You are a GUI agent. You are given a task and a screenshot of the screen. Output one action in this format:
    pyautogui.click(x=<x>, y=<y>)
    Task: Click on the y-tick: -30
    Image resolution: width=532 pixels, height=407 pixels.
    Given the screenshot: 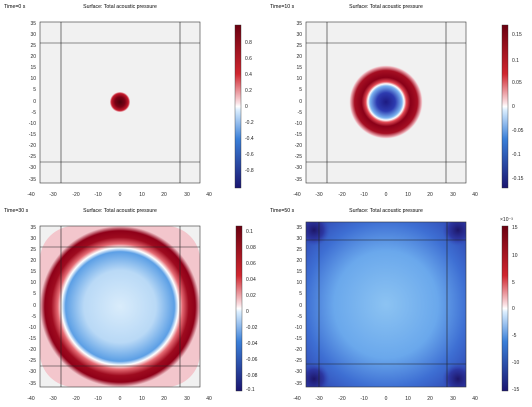 What is the action you would take?
    pyautogui.click(x=32, y=168)
    